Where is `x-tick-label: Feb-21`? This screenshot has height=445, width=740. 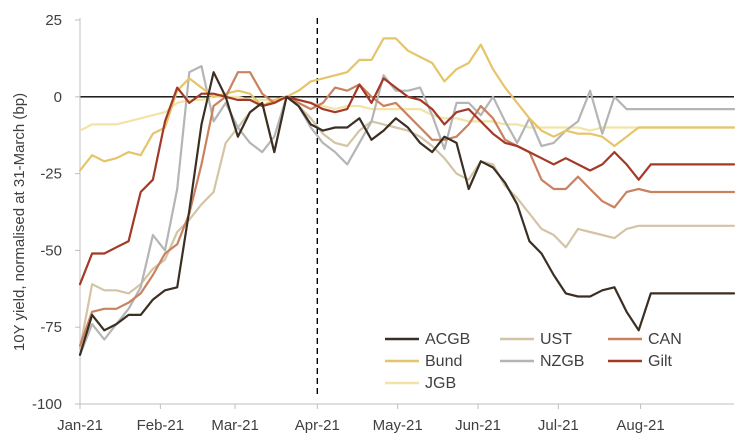 x-tick-label: Feb-21 is located at coordinates (161, 425).